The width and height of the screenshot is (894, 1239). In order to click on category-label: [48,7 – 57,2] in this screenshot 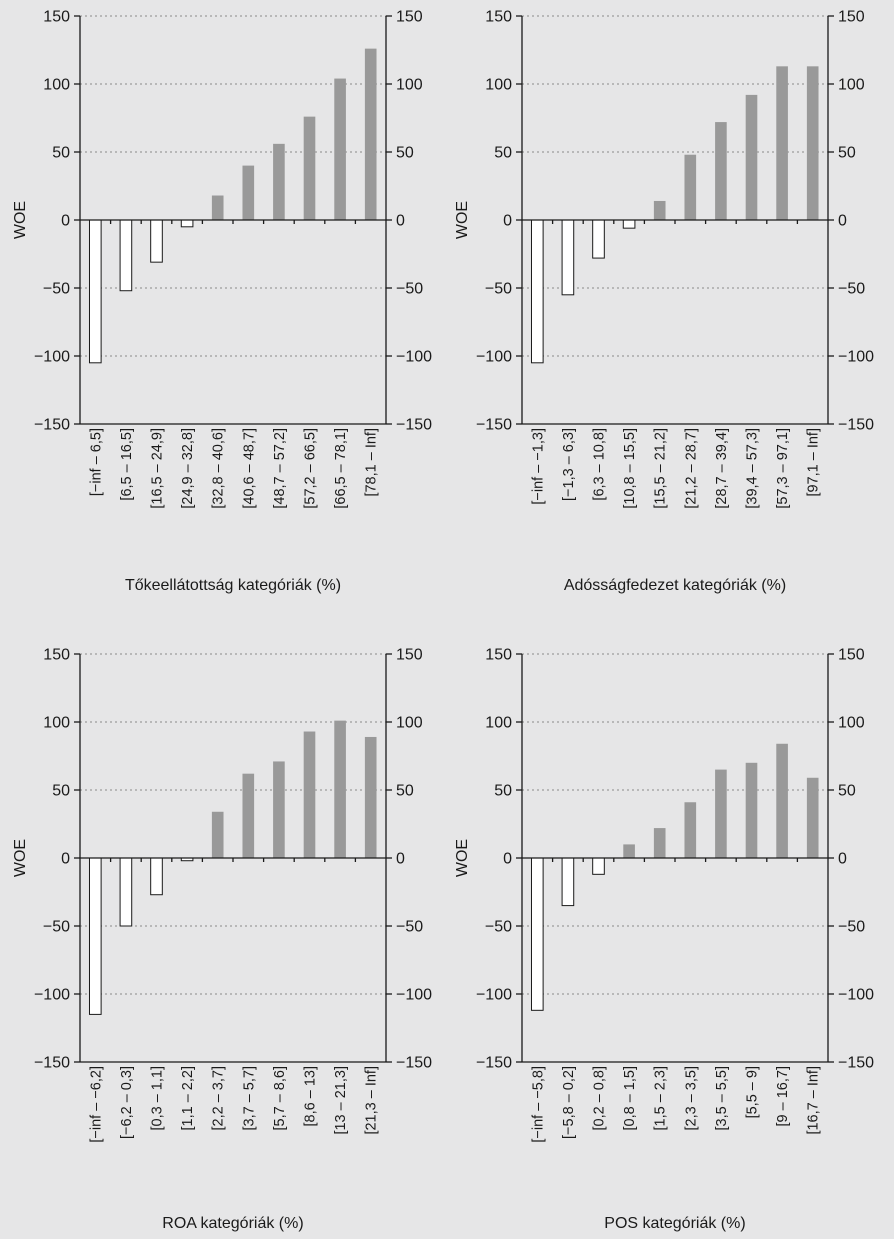, I will do `click(280, 468)`.